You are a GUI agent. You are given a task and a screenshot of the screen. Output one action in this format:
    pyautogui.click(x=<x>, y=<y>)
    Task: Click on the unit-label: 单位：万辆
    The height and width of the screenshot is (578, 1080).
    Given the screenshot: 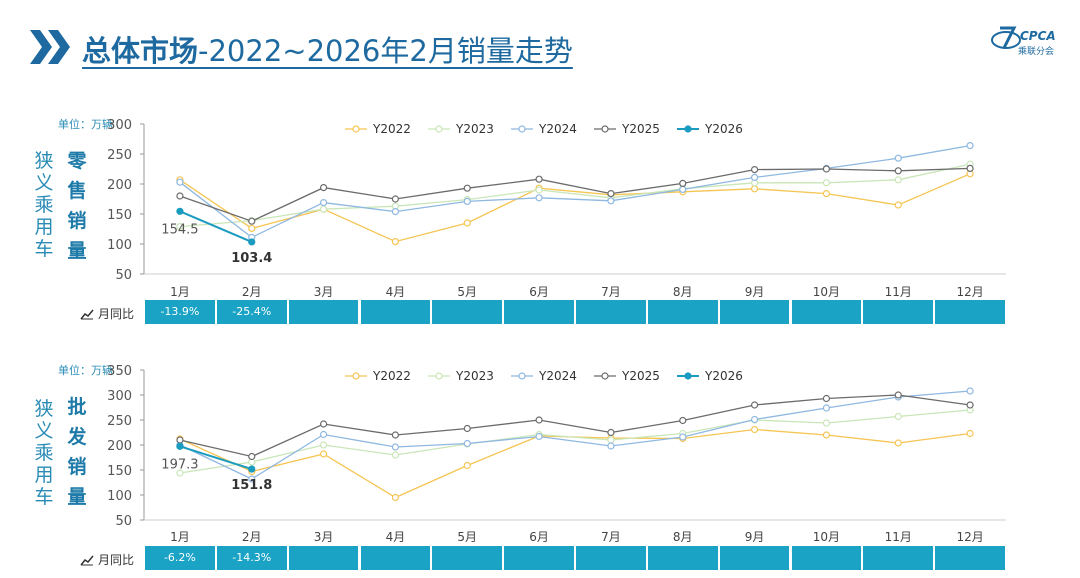 What is the action you would take?
    pyautogui.click(x=85, y=124)
    